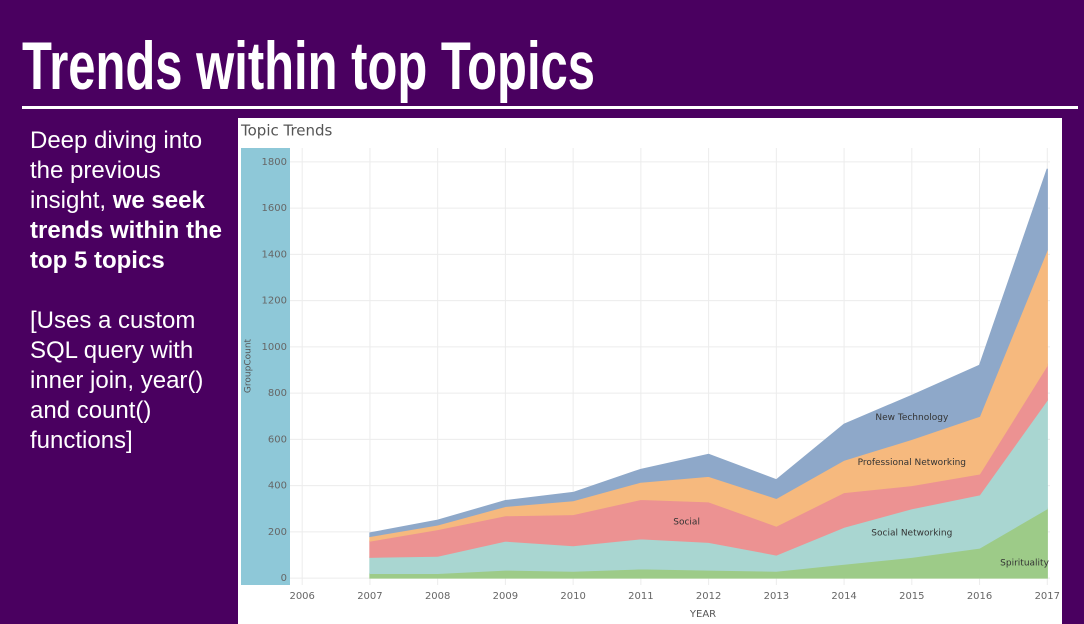 This screenshot has height=624, width=1084. What do you see at coordinates (979, 596) in the screenshot?
I see `x-tick-label: 2016` at bounding box center [979, 596].